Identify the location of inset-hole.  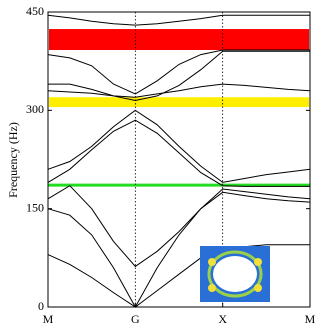
(235, 274).